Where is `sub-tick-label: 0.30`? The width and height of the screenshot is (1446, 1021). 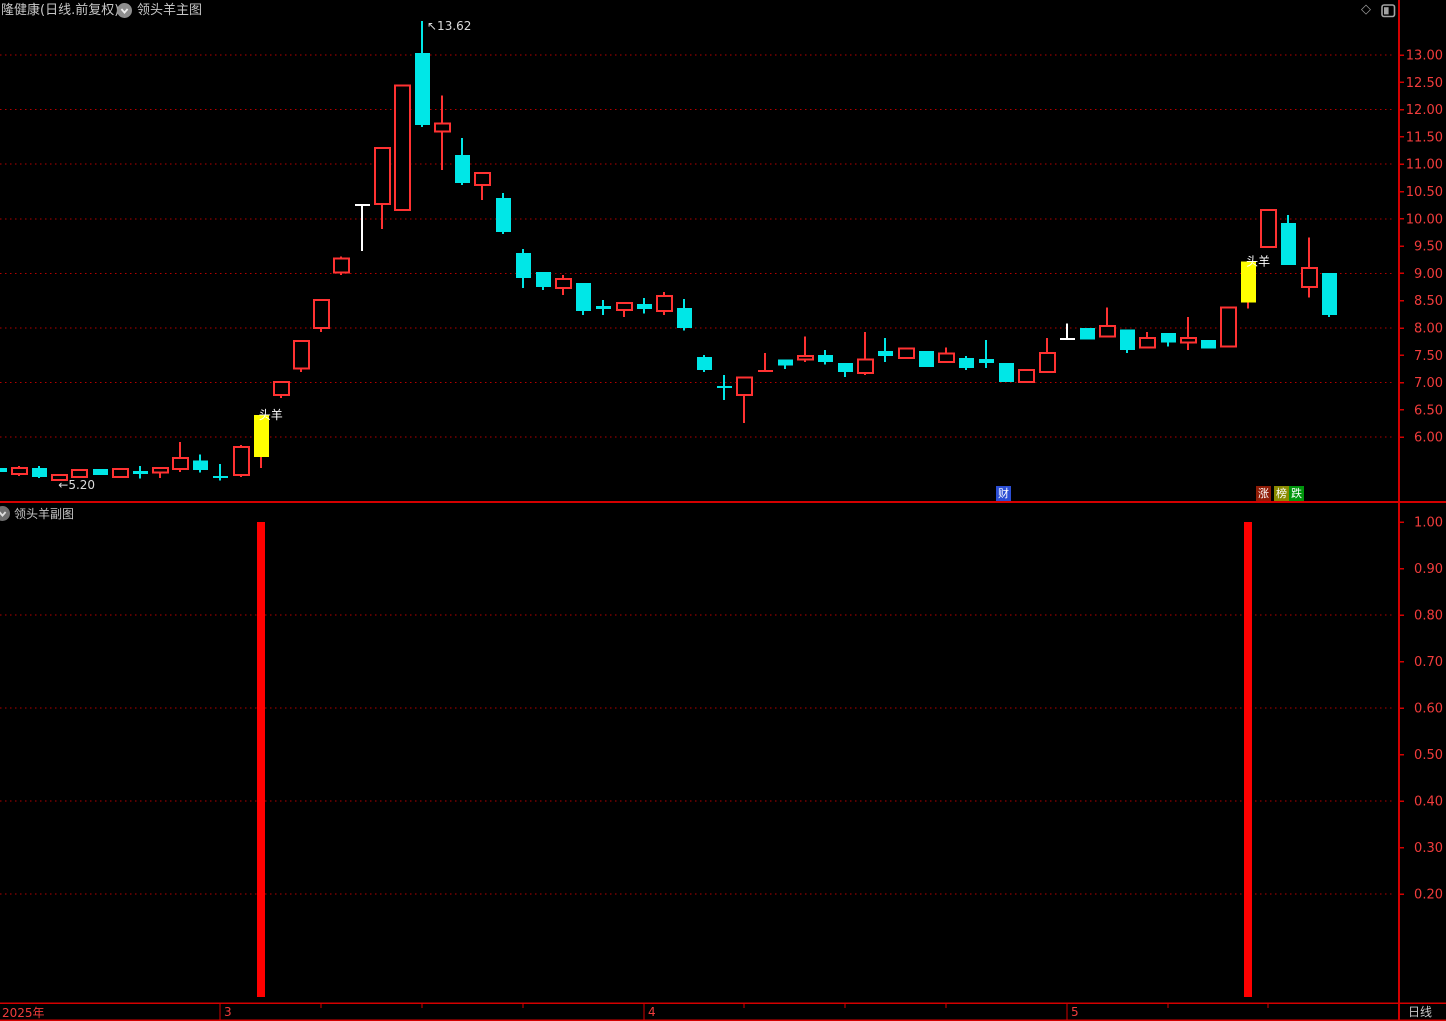 sub-tick-label: 0.30 is located at coordinates (1428, 848).